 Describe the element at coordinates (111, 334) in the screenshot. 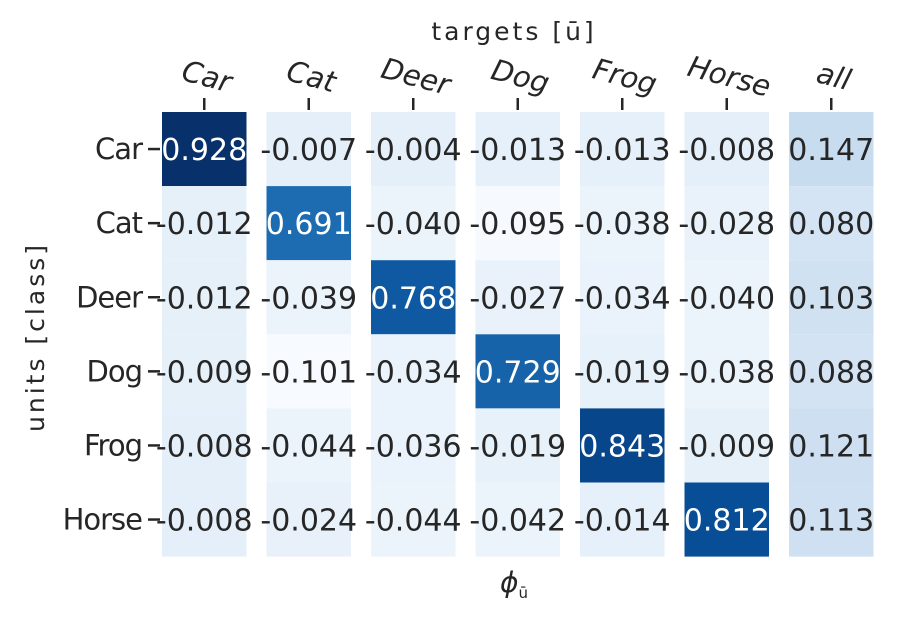

I see `y-tick-labels: Car Cat Deer Dog Frog Horse` at that location.